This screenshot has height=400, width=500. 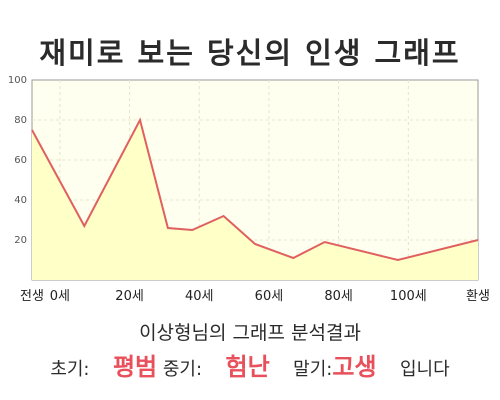 I want to click on x-tick-label: 80세, so click(x=338, y=296).